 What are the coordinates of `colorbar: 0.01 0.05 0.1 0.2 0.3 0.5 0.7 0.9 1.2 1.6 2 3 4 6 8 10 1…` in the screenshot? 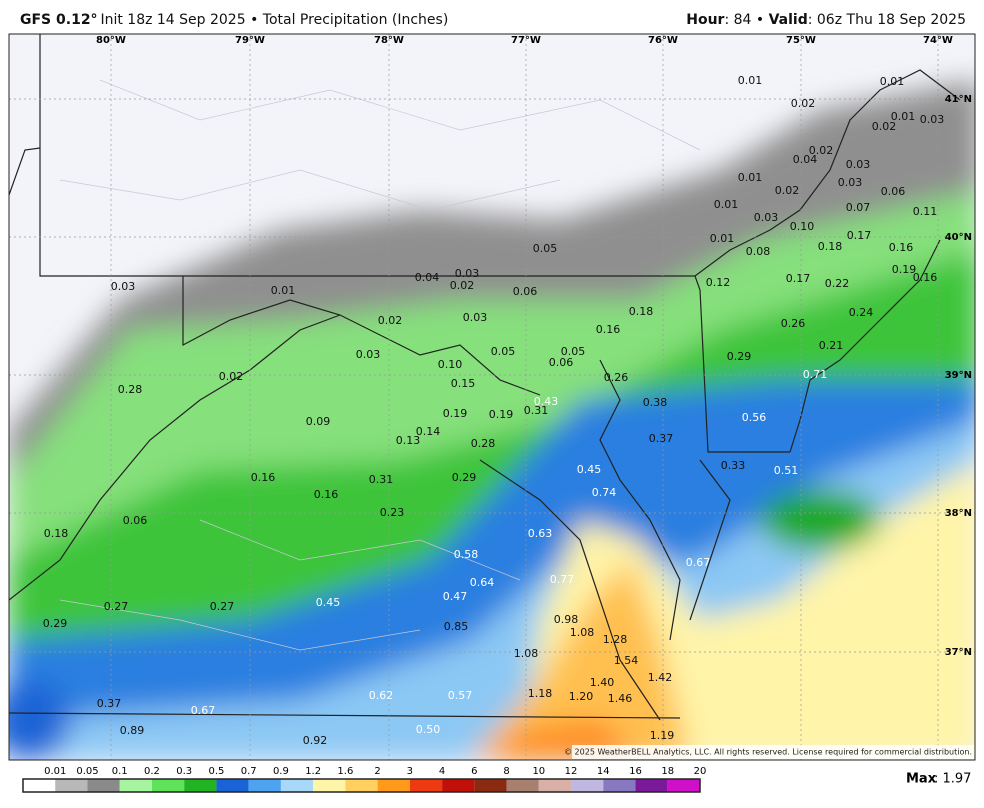 It's located at (364, 779).